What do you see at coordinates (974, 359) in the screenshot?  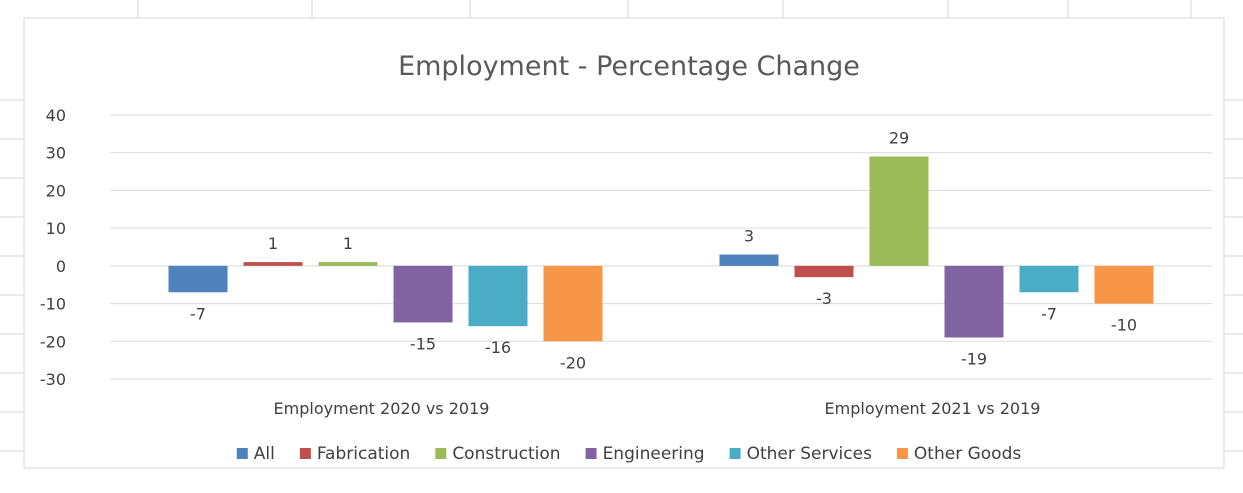 I see `data-label: -19` at bounding box center [974, 359].